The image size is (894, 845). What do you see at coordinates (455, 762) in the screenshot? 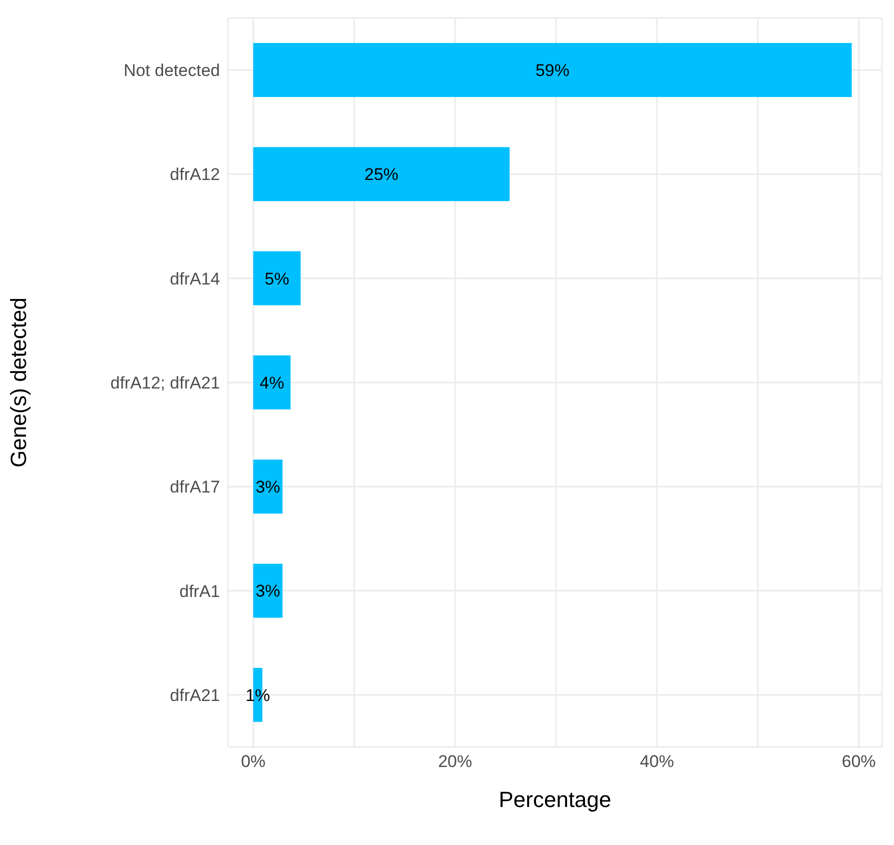
I see `x-tick-label: 20%` at bounding box center [455, 762].